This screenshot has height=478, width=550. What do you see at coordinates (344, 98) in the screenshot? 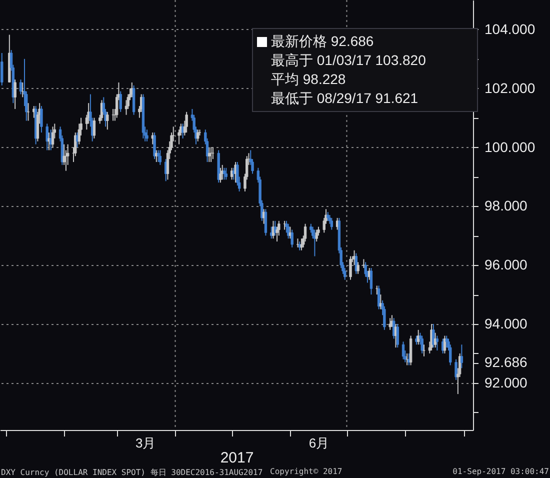
I see `annotation: 最低于 08/29/17 91.621` at bounding box center [344, 98].